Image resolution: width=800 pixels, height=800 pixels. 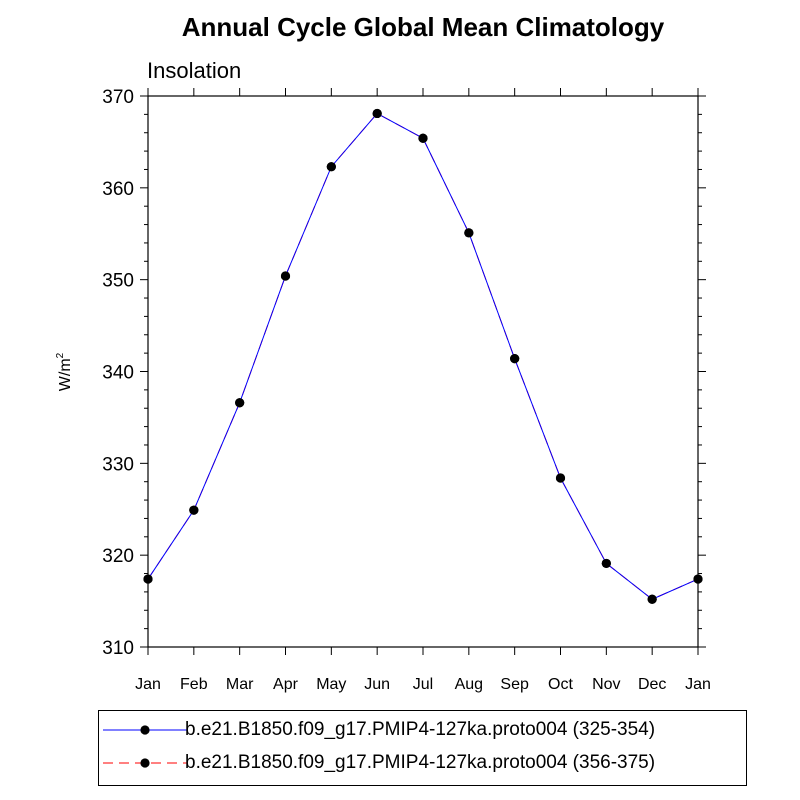 What do you see at coordinates (469, 684) in the screenshot?
I see `x-tick-label: Aug` at bounding box center [469, 684].